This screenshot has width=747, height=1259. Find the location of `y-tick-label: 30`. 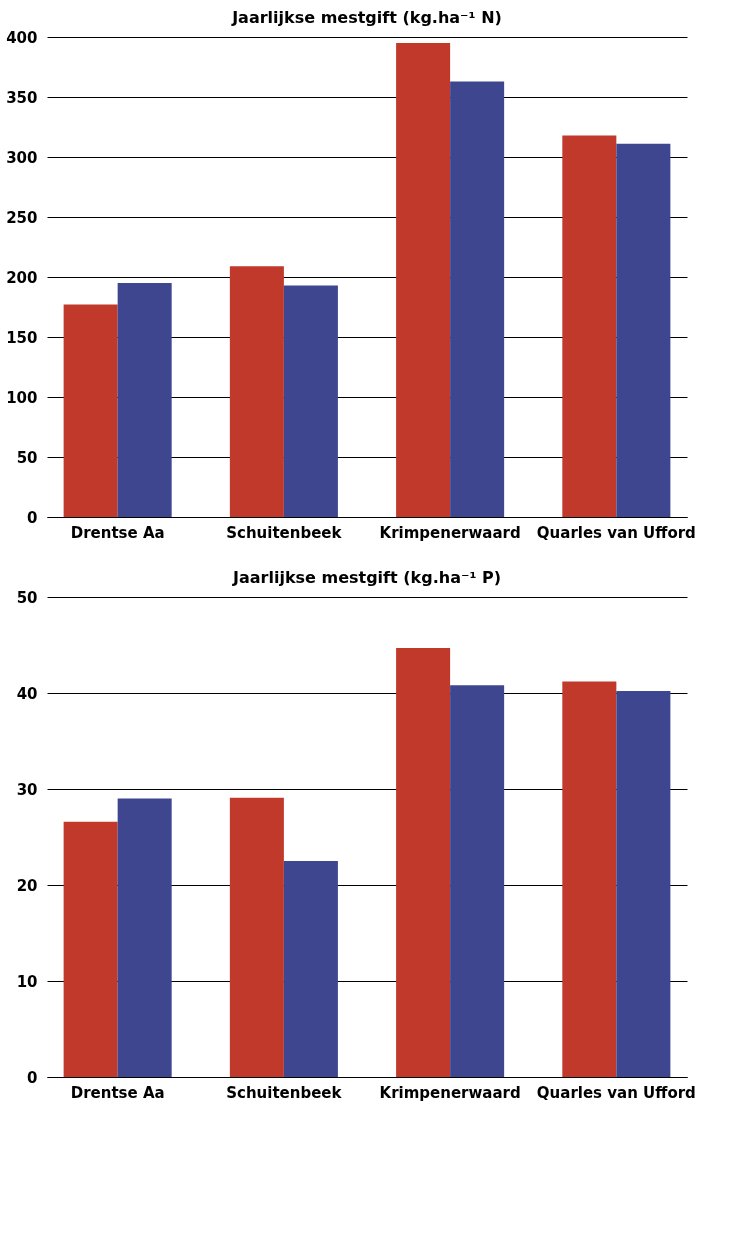

y-tick-label: 30 is located at coordinates (27, 789).